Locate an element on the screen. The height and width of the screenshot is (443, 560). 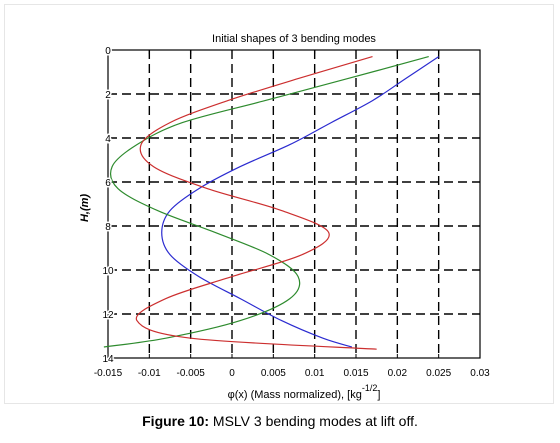
x-tick-label: 0.005 is located at coordinates (273, 373).